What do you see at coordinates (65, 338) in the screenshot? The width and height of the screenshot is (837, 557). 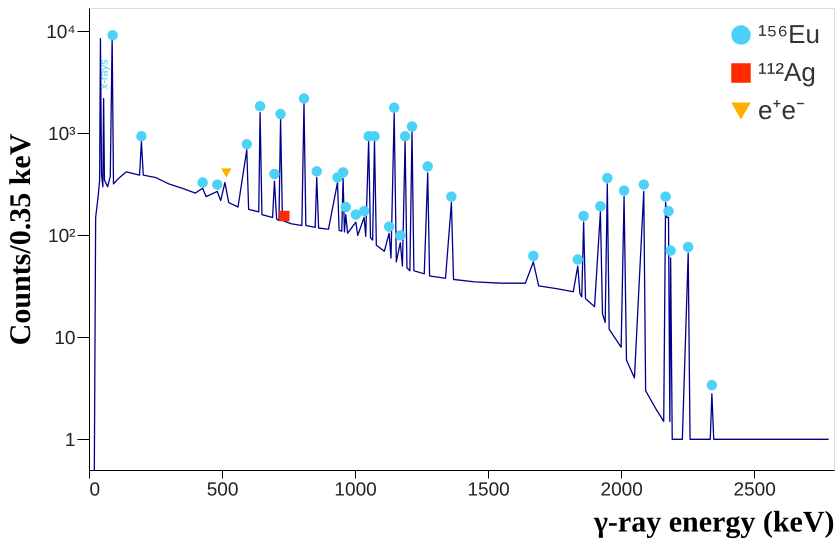 I see `y-tick-label: 10` at bounding box center [65, 338].